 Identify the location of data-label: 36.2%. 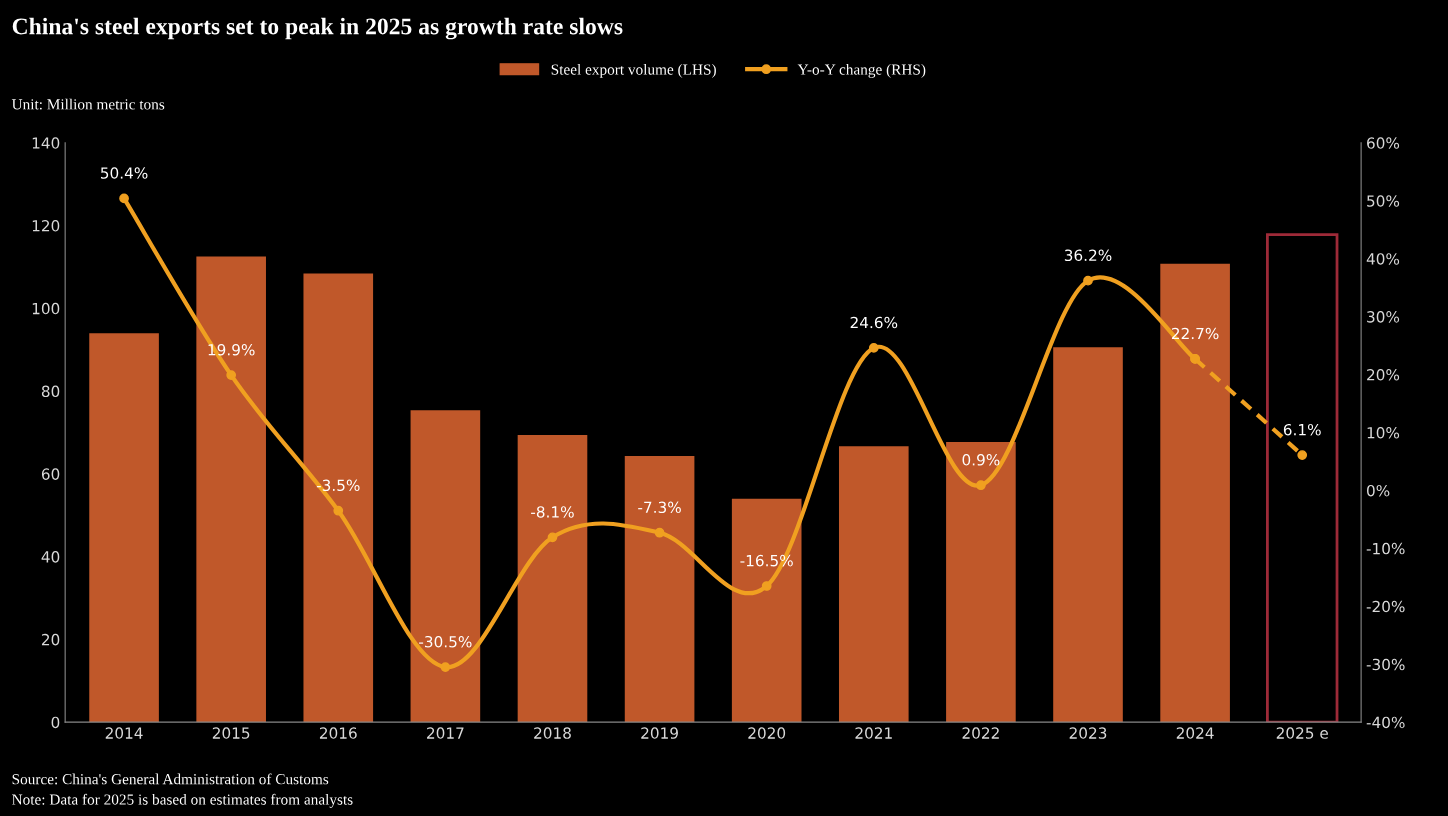
(1088, 255).